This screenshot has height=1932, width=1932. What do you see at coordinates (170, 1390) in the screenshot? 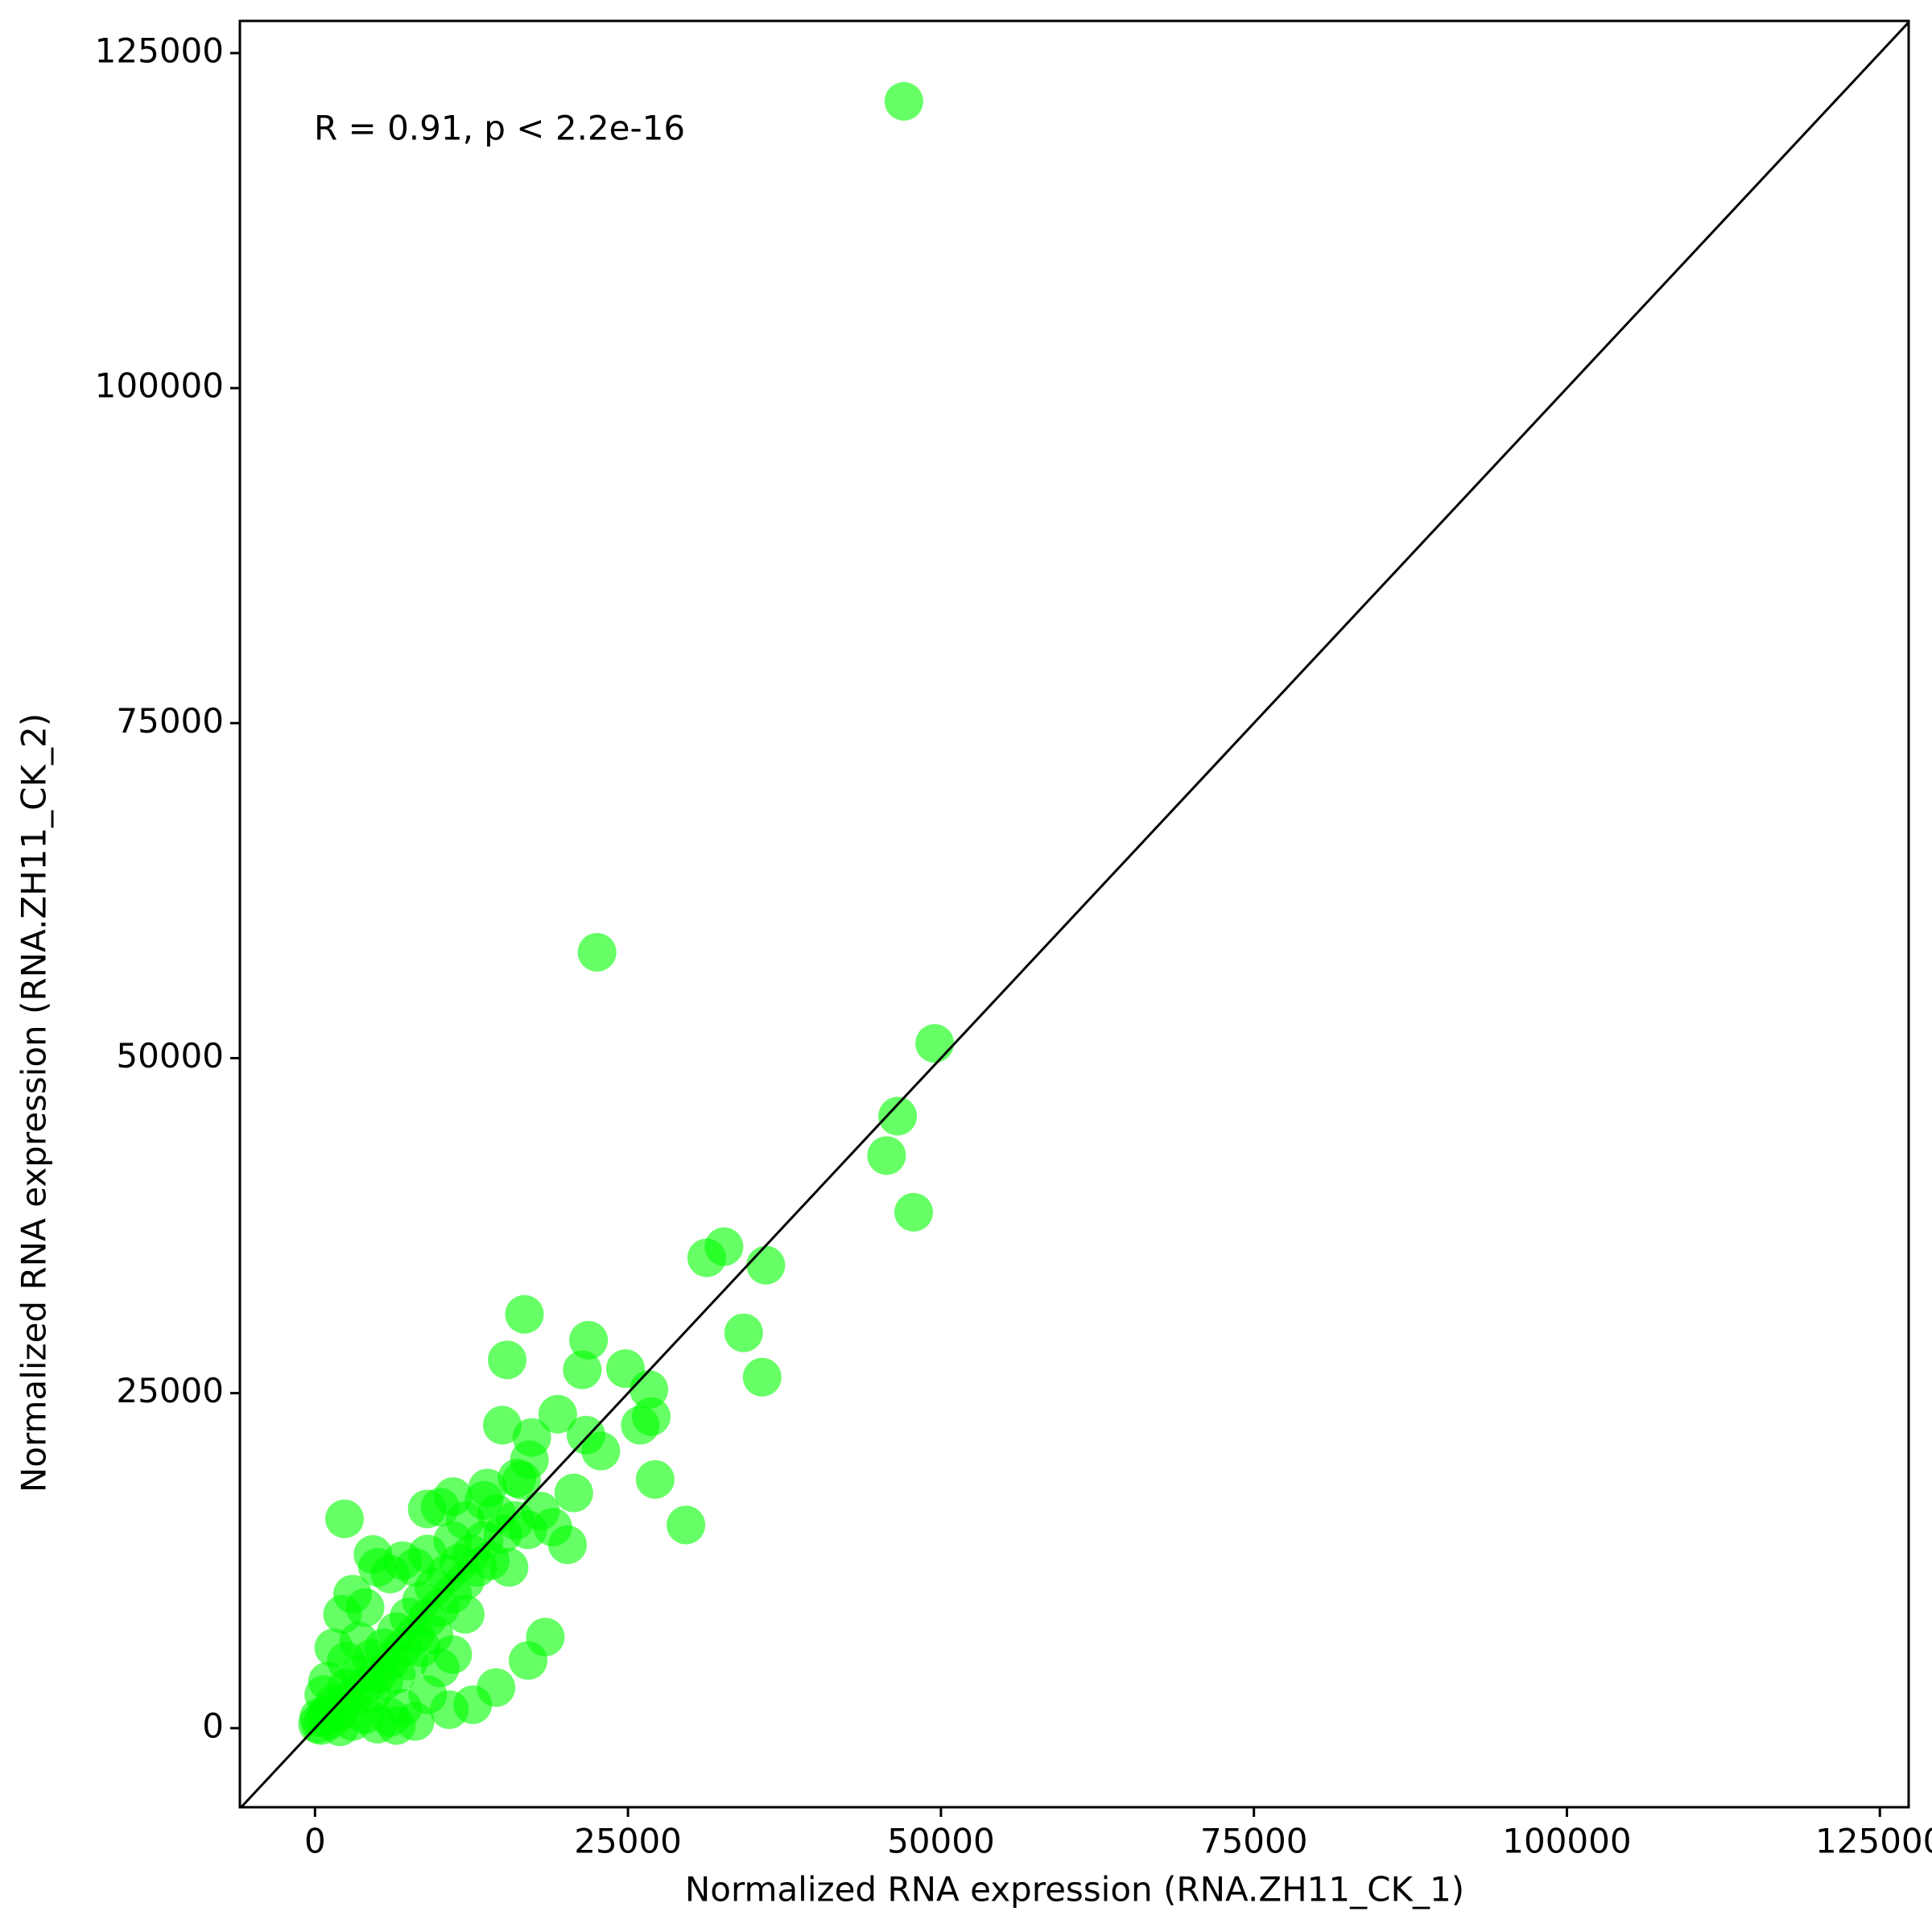
I see `y-tick-label: 25000` at bounding box center [170, 1390].